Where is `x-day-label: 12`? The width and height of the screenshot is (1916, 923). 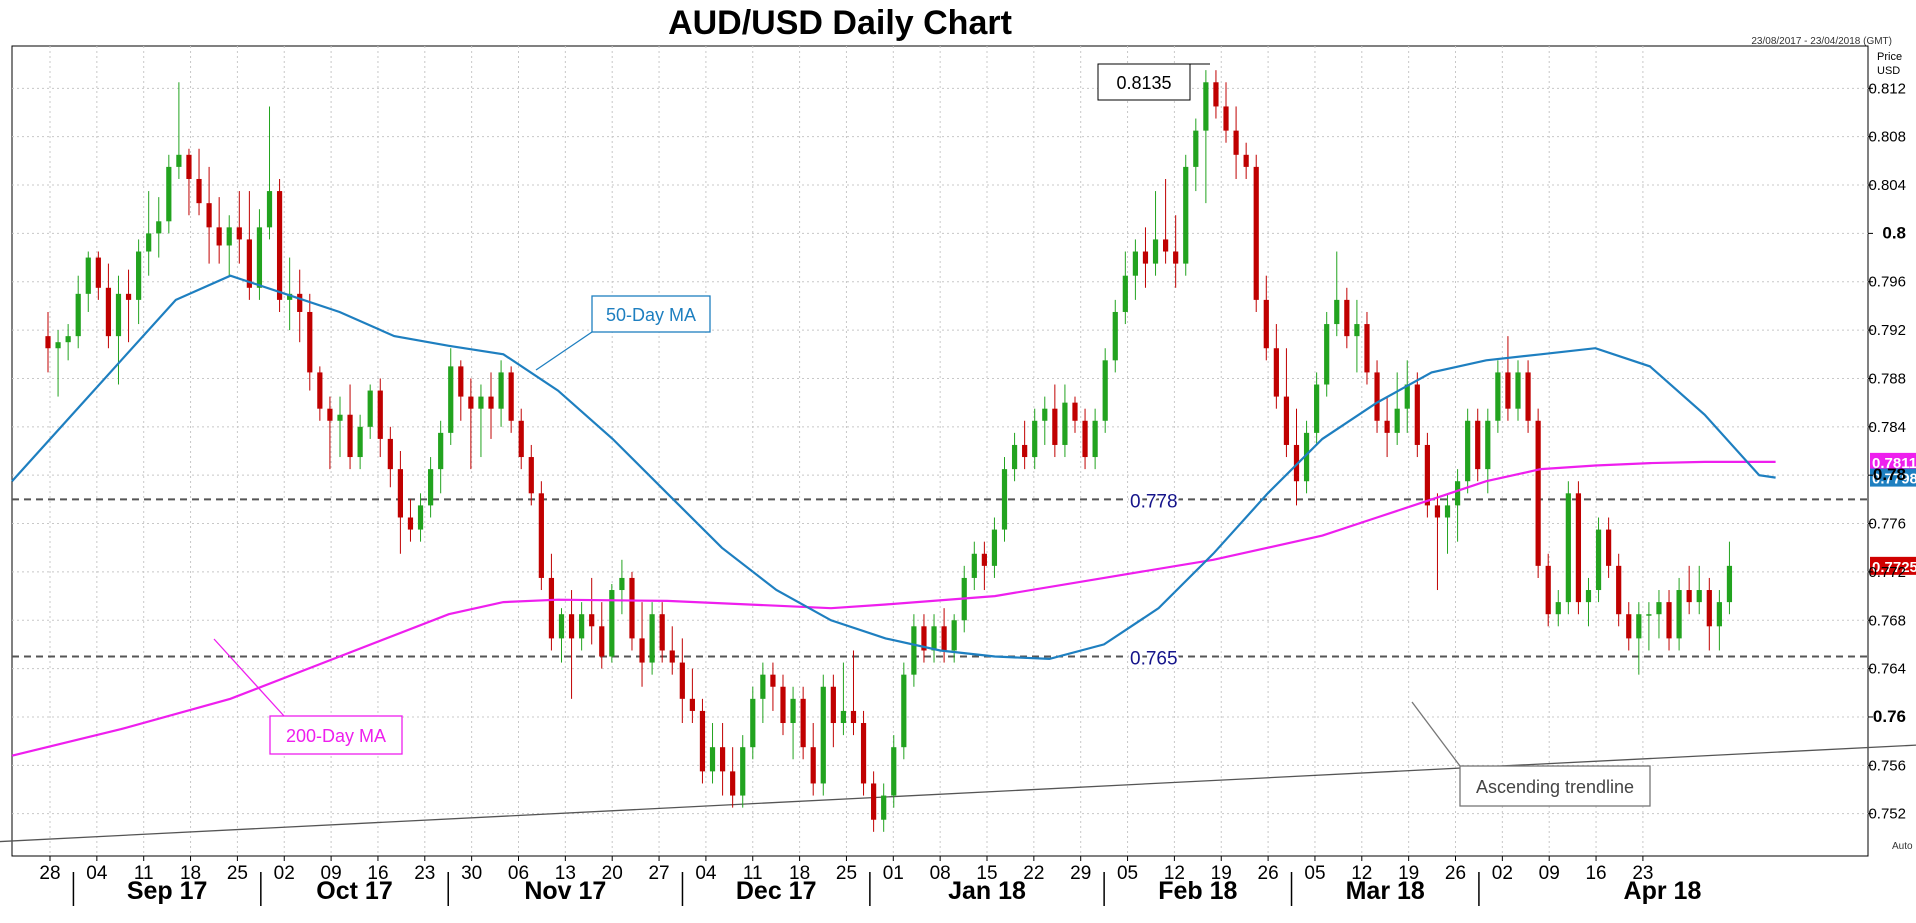 x-day-label: 12 is located at coordinates (1361, 873).